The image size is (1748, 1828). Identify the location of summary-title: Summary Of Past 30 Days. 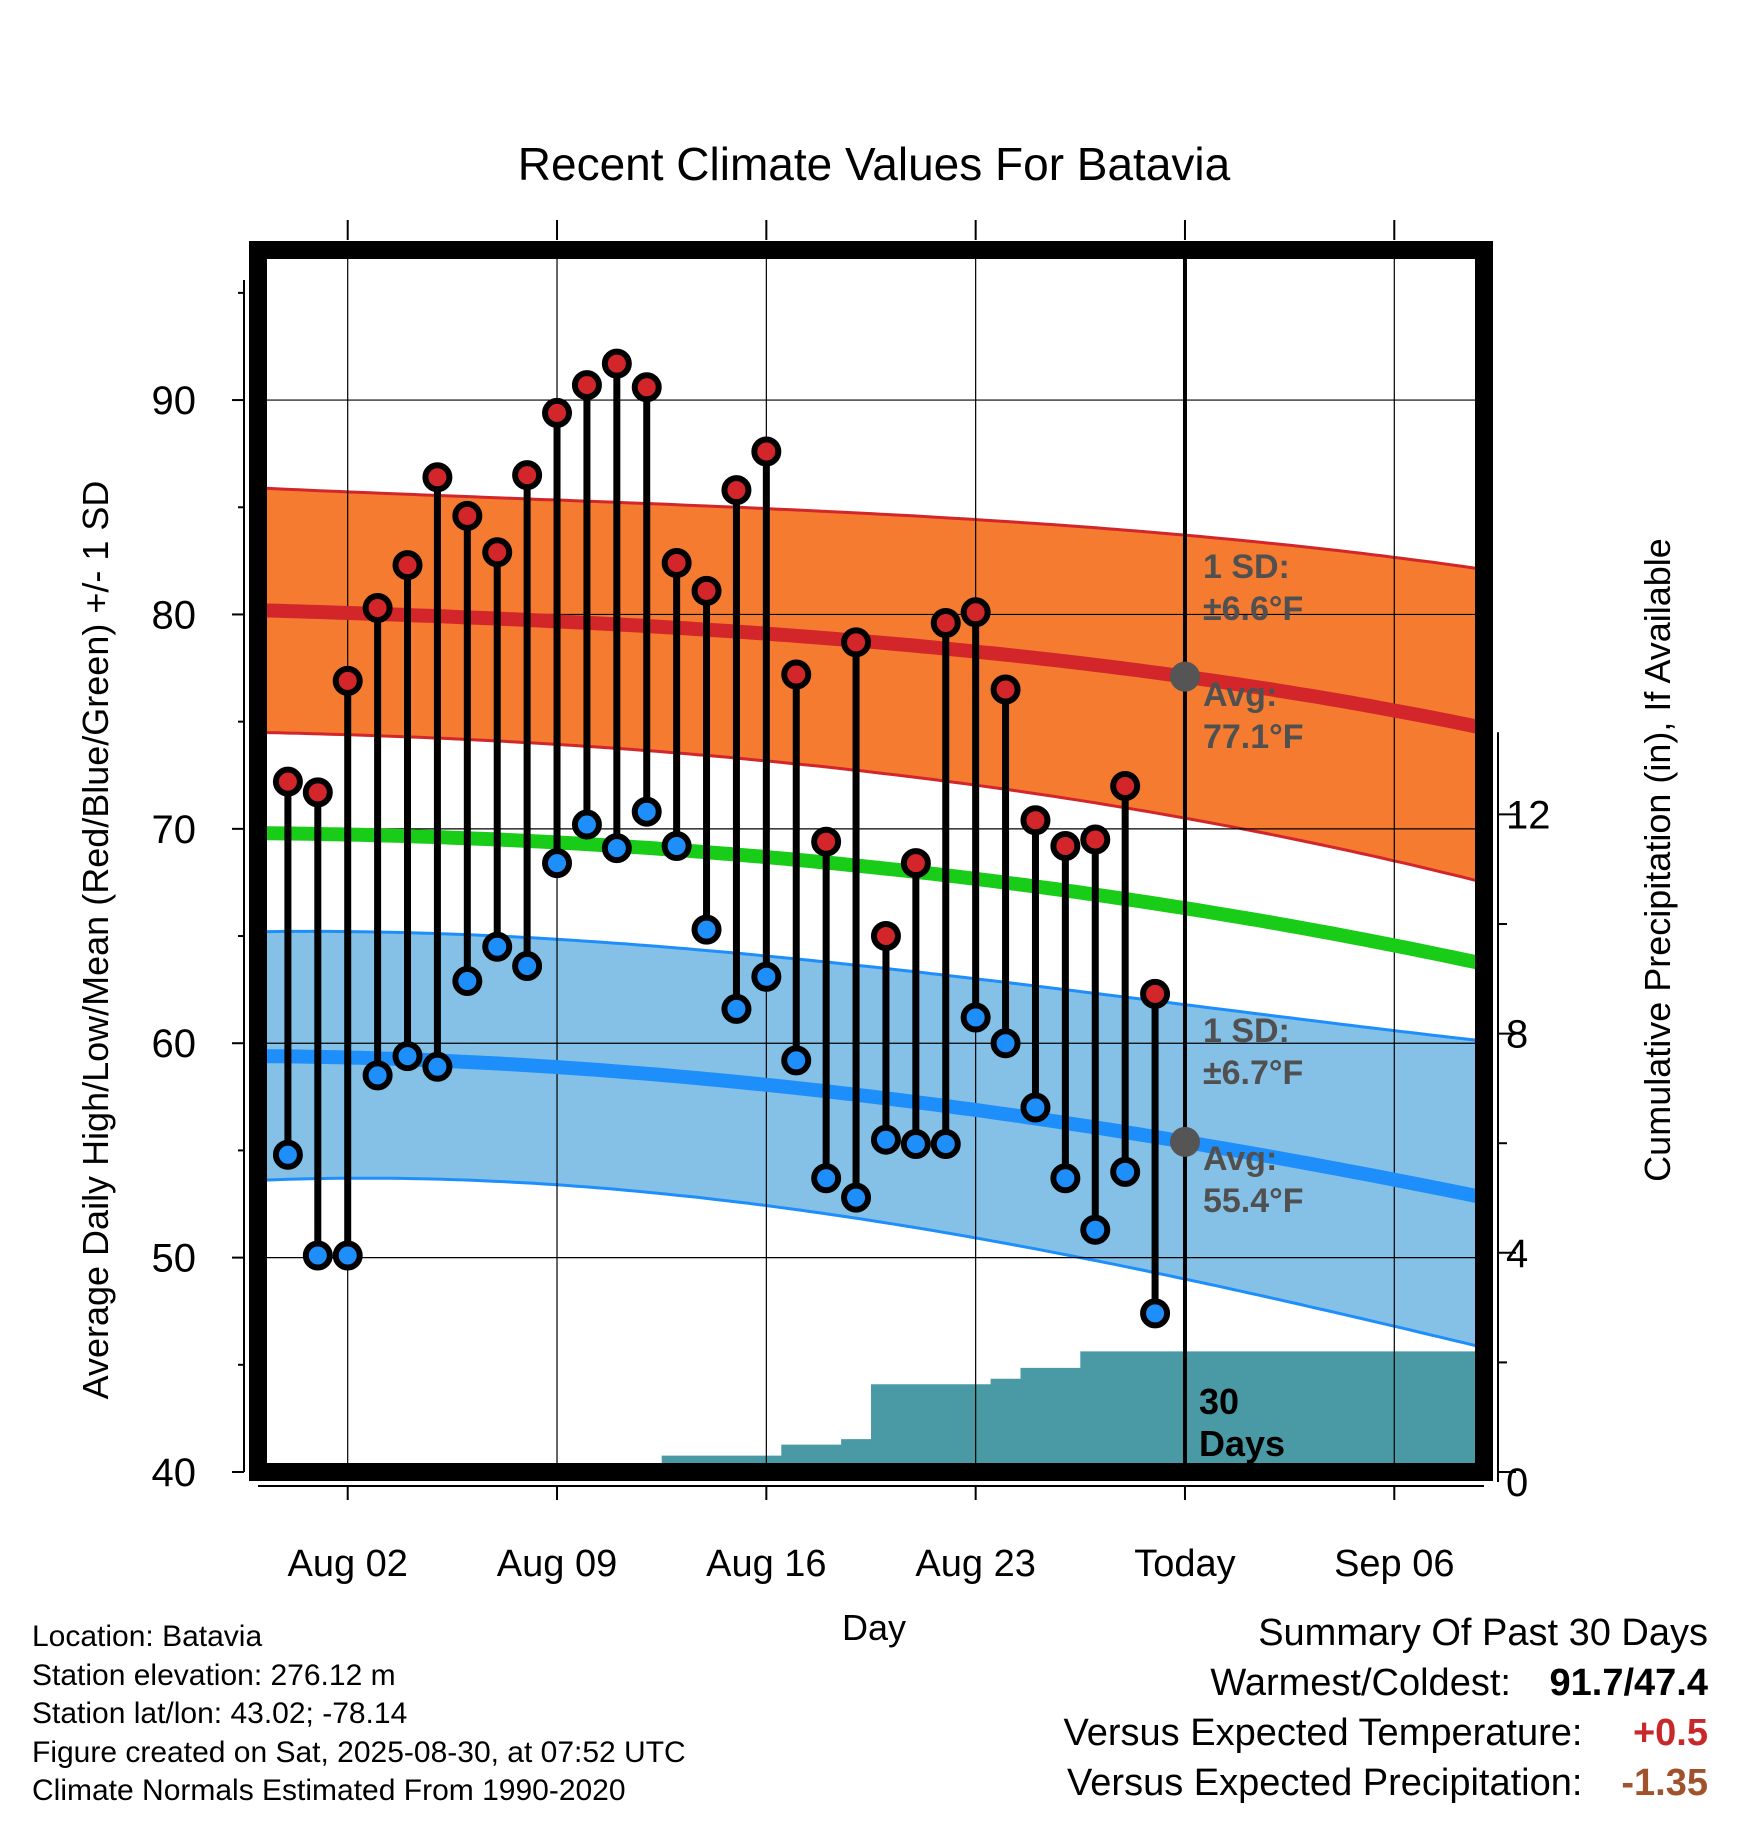
(1483, 1633).